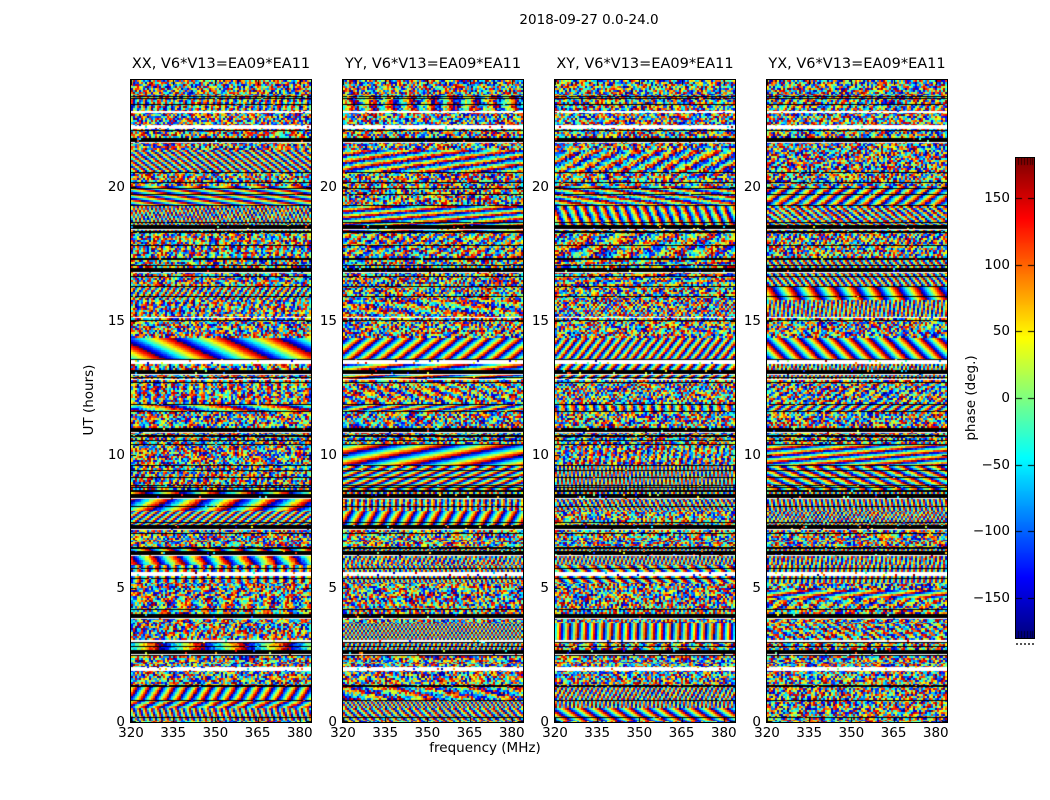 Image resolution: width=1050 pixels, height=800 pixels. What do you see at coordinates (1005, 398) in the screenshot?
I see `colorbar-tick-label: 0` at bounding box center [1005, 398].